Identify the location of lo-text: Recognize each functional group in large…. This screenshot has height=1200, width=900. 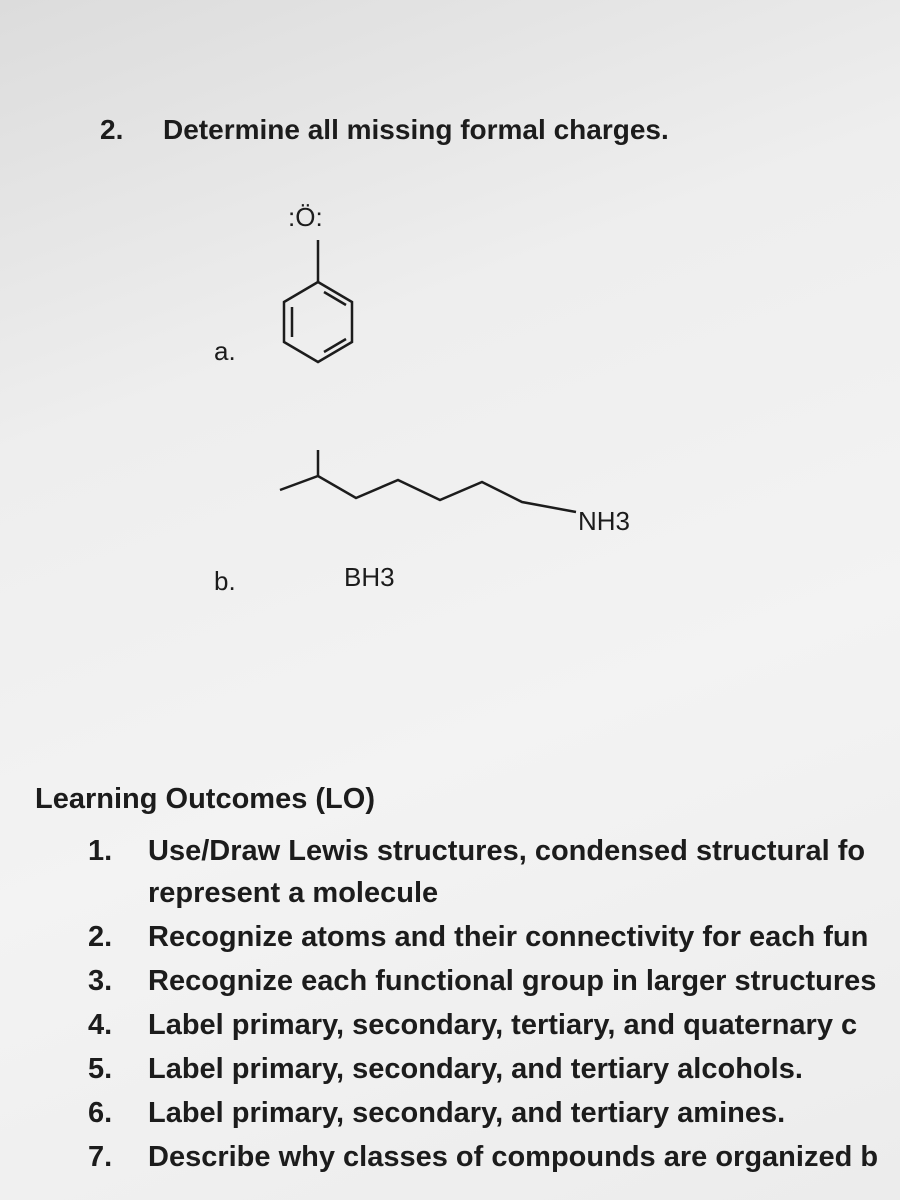
(512, 981).